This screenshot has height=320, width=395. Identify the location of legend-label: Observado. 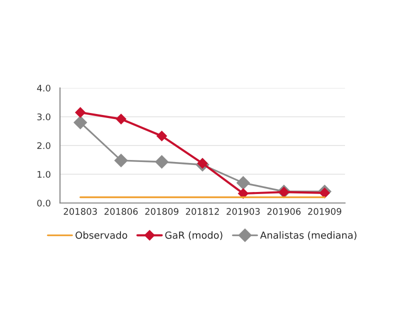
(102, 235).